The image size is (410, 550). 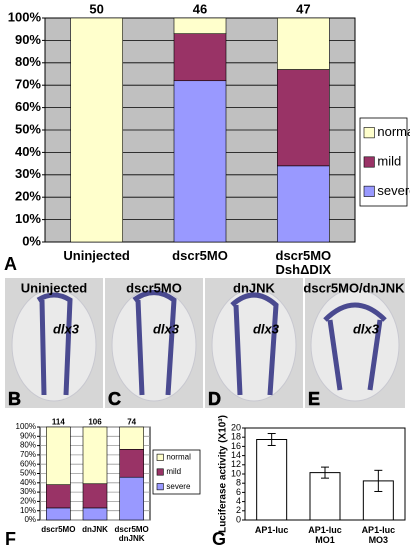 What do you see at coordinates (236, 455) in the screenshot?
I see `y-tick-label: 14` at bounding box center [236, 455].